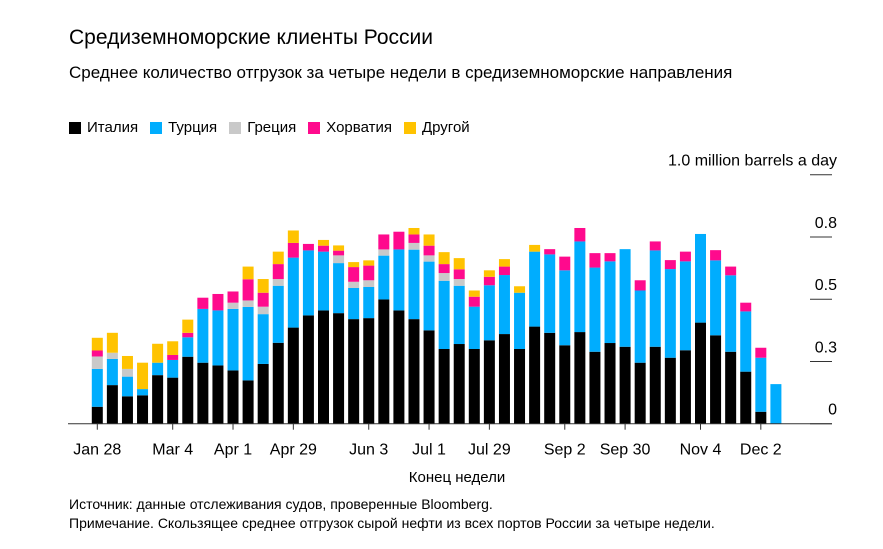 This screenshot has width=883, height=549. What do you see at coordinates (97, 450) in the screenshot?
I see `x-tick-label: Jan 28` at bounding box center [97, 450].